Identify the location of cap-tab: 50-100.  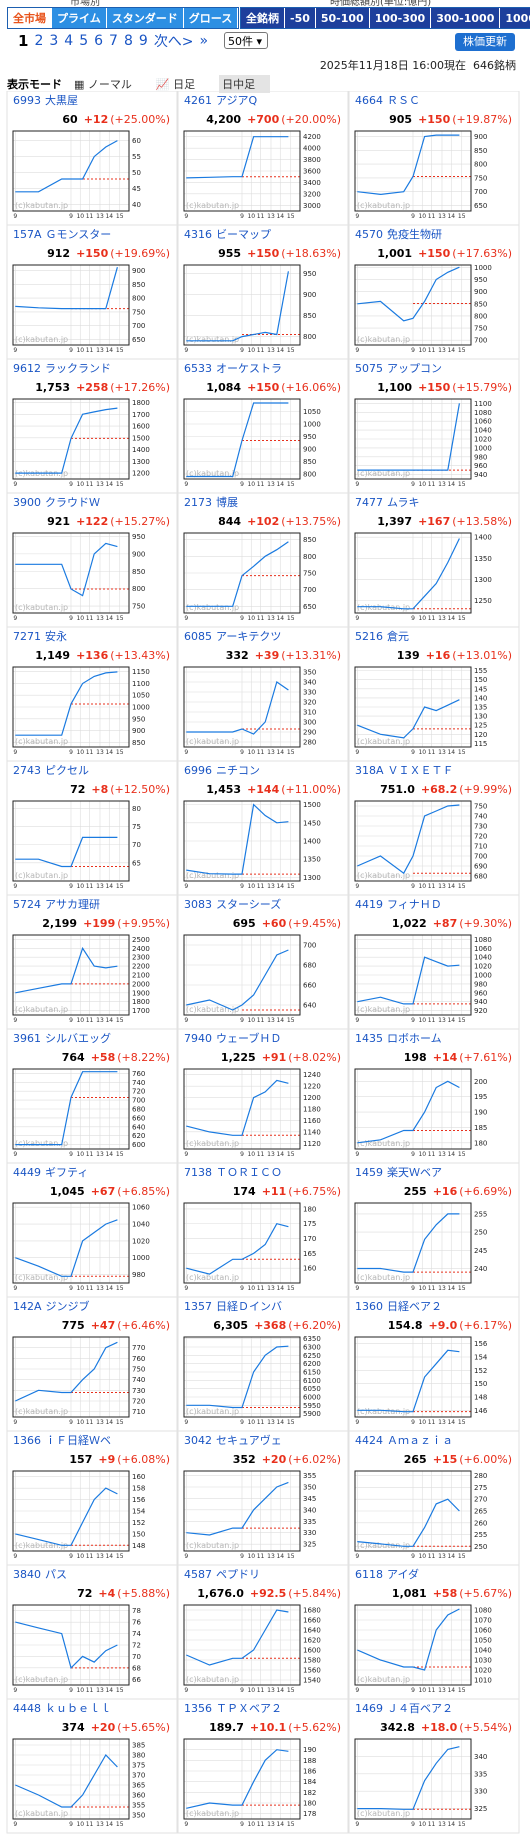
(343, 18).